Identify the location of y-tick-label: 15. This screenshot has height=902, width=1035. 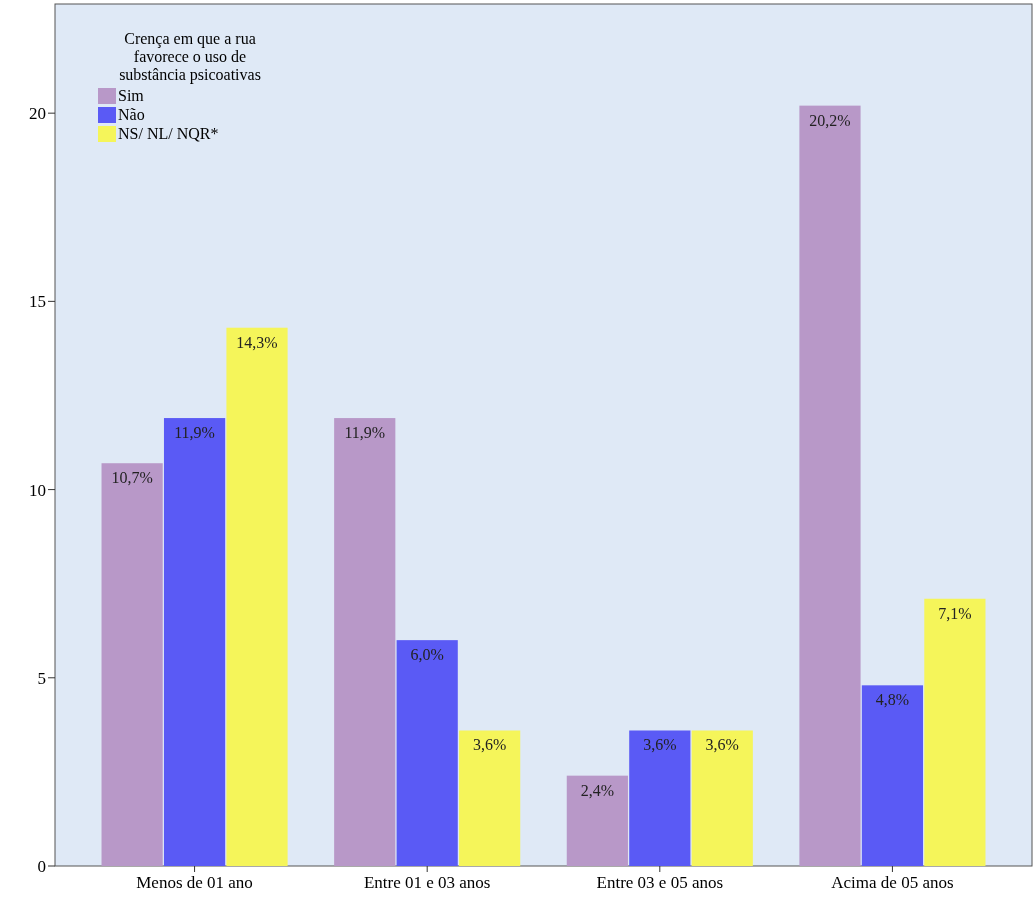
(37, 302).